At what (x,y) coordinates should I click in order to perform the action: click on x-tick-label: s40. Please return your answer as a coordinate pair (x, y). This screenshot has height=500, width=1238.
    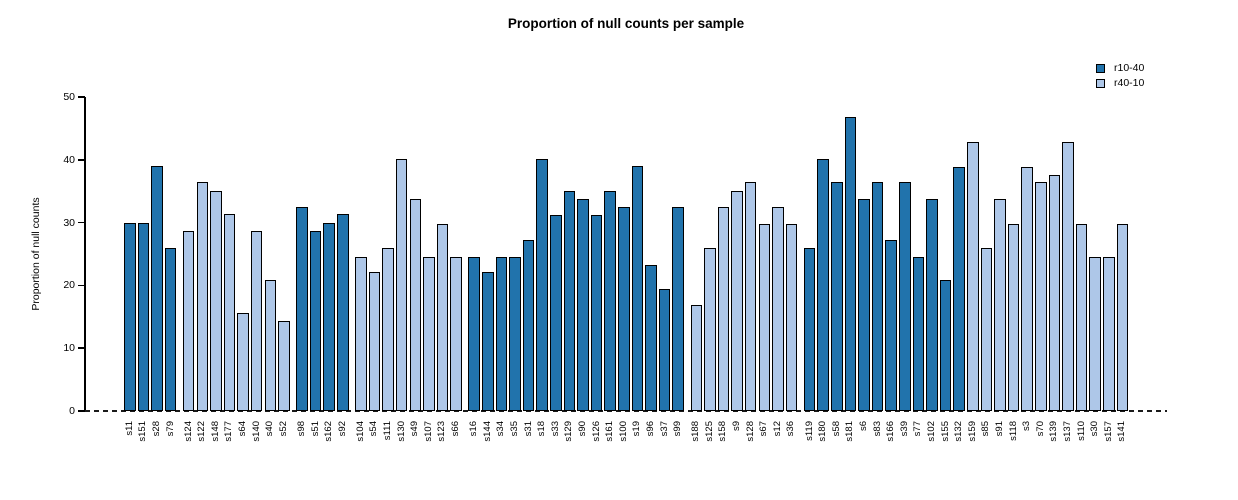
    Looking at the image, I should click on (270, 429).